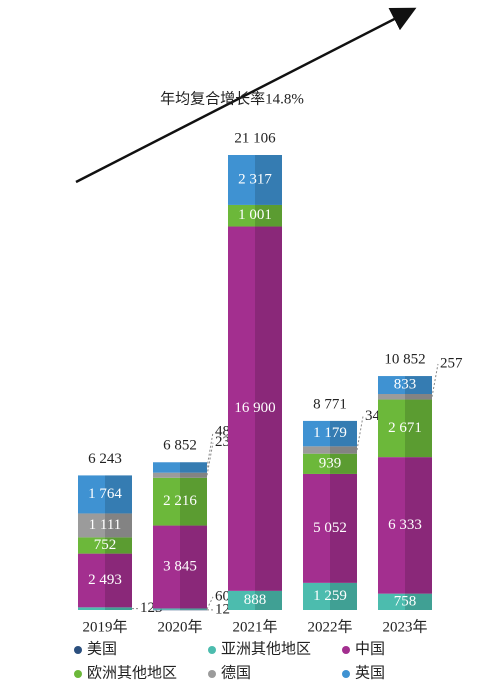  What do you see at coordinates (330, 404) in the screenshot?
I see `total-label: 8 771` at bounding box center [330, 404].